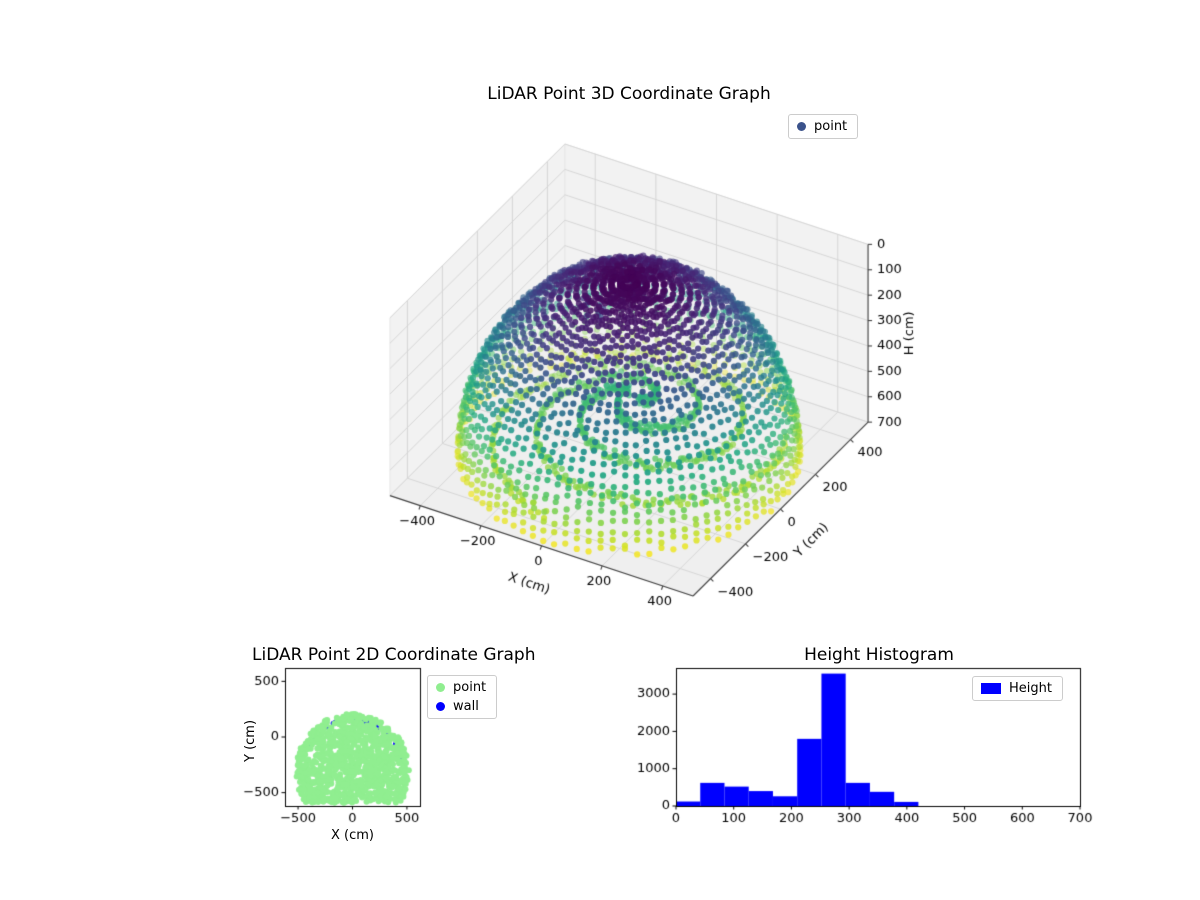 This screenshot has width=1200, height=900. Describe the element at coordinates (629, 94) in the screenshot. I see `plot3d-title: LiDAR Point 3D Coordinate Graph` at that location.